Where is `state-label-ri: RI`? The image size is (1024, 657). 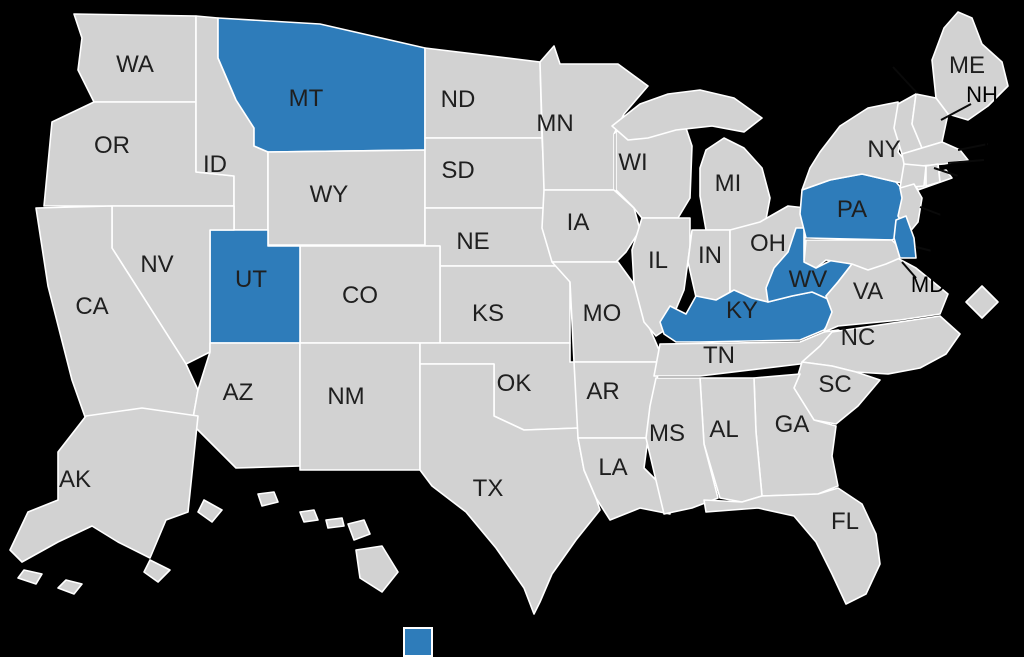 state-label-ri: RI is located at coordinates (996, 160).